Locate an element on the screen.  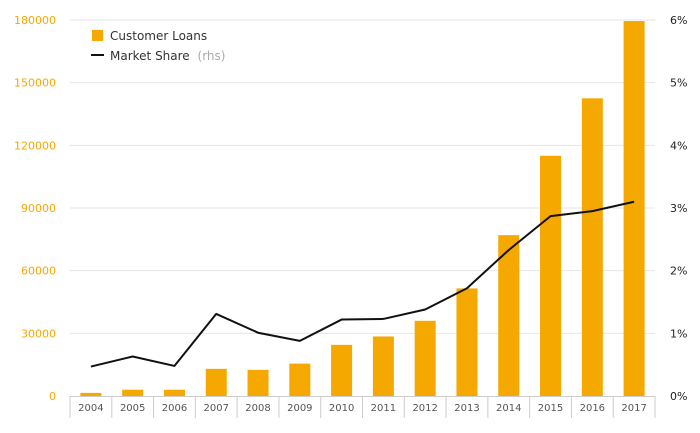
x-tick-label: 2004 is located at coordinates (90, 408).